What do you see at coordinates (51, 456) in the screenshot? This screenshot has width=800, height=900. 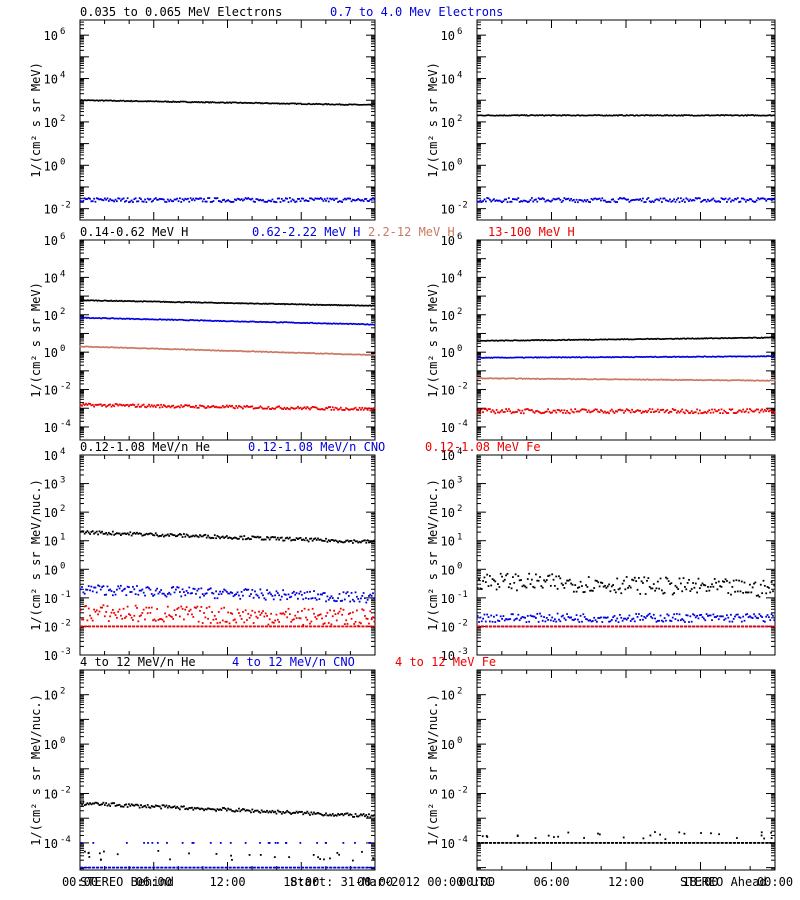 I see `y-tick-label: 10` at bounding box center [51, 456].